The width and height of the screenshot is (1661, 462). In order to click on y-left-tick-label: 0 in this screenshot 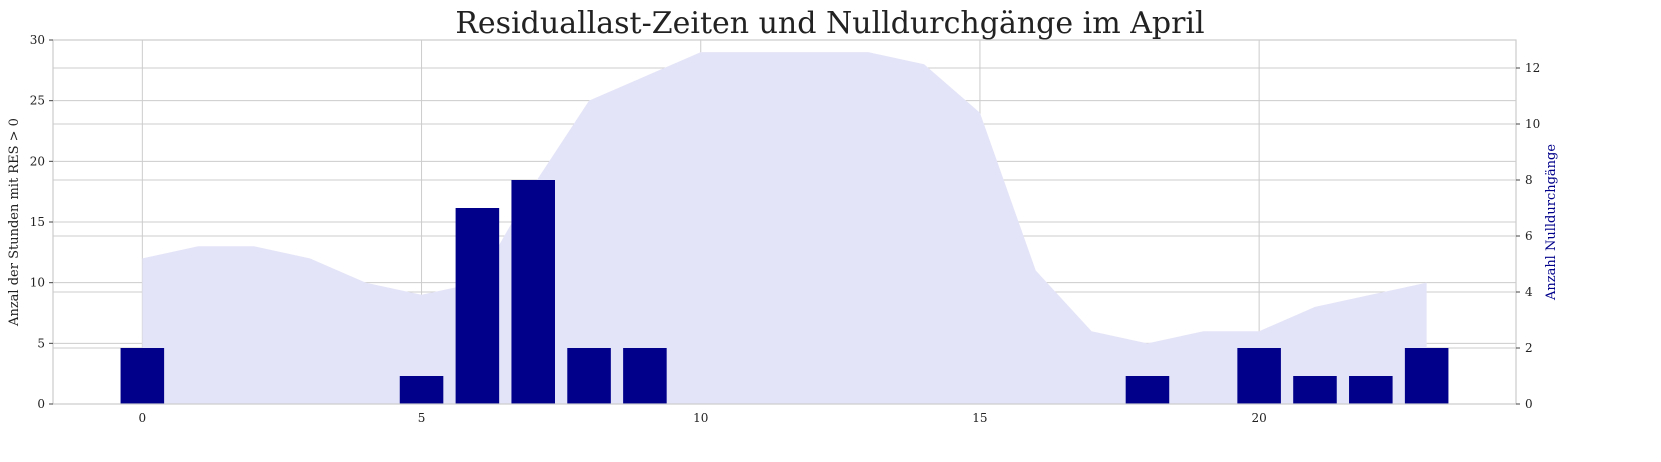, I will do `click(41, 404)`.